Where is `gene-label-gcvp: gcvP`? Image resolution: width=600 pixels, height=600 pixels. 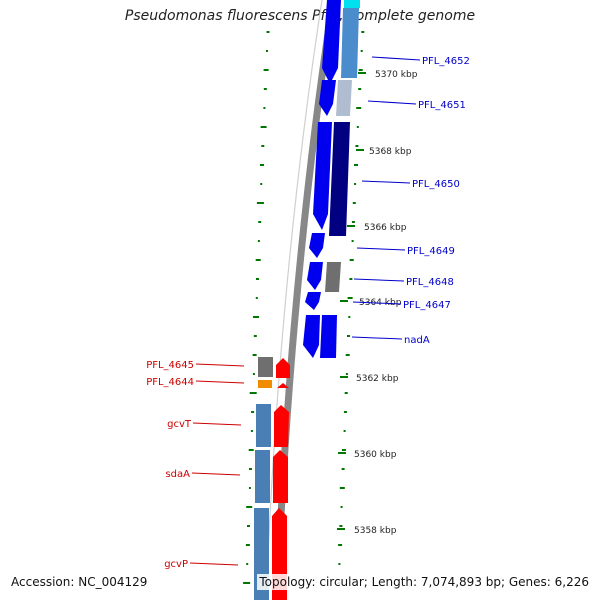
gene-label-gcvp: gcvP is located at coordinates (176, 564).